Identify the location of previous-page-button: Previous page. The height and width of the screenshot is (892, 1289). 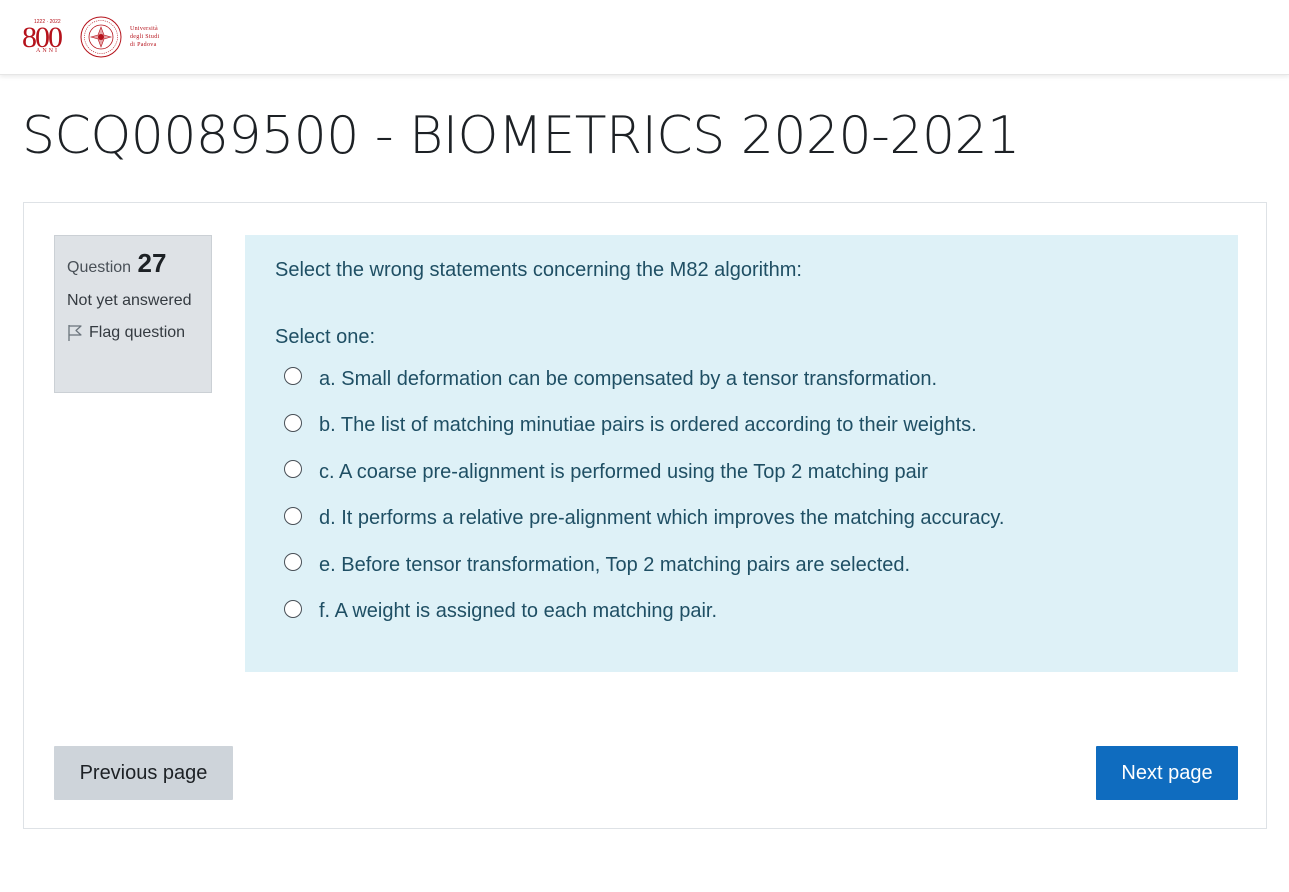
(143, 773).